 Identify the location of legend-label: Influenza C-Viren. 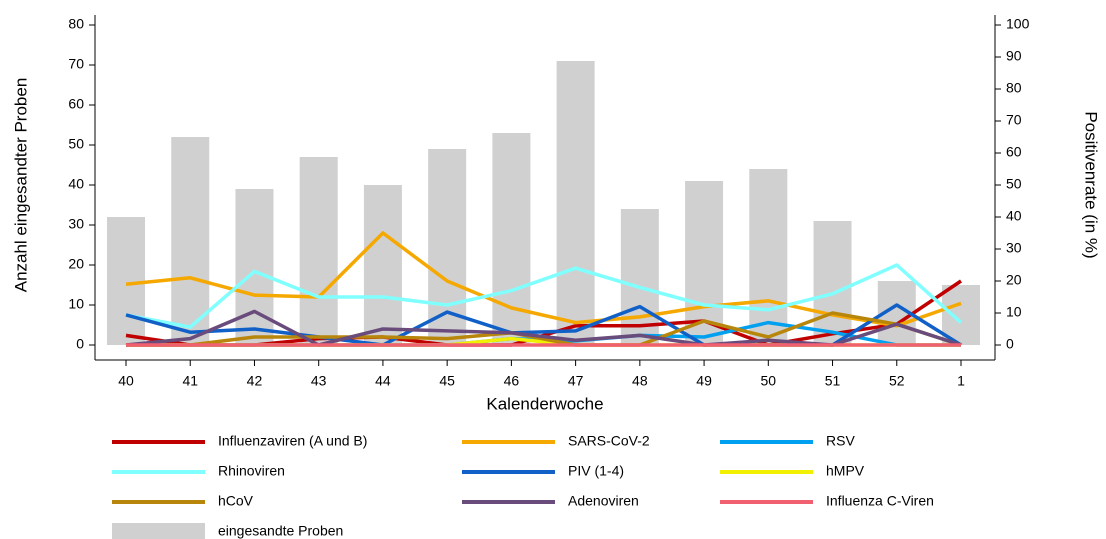
(880, 501).